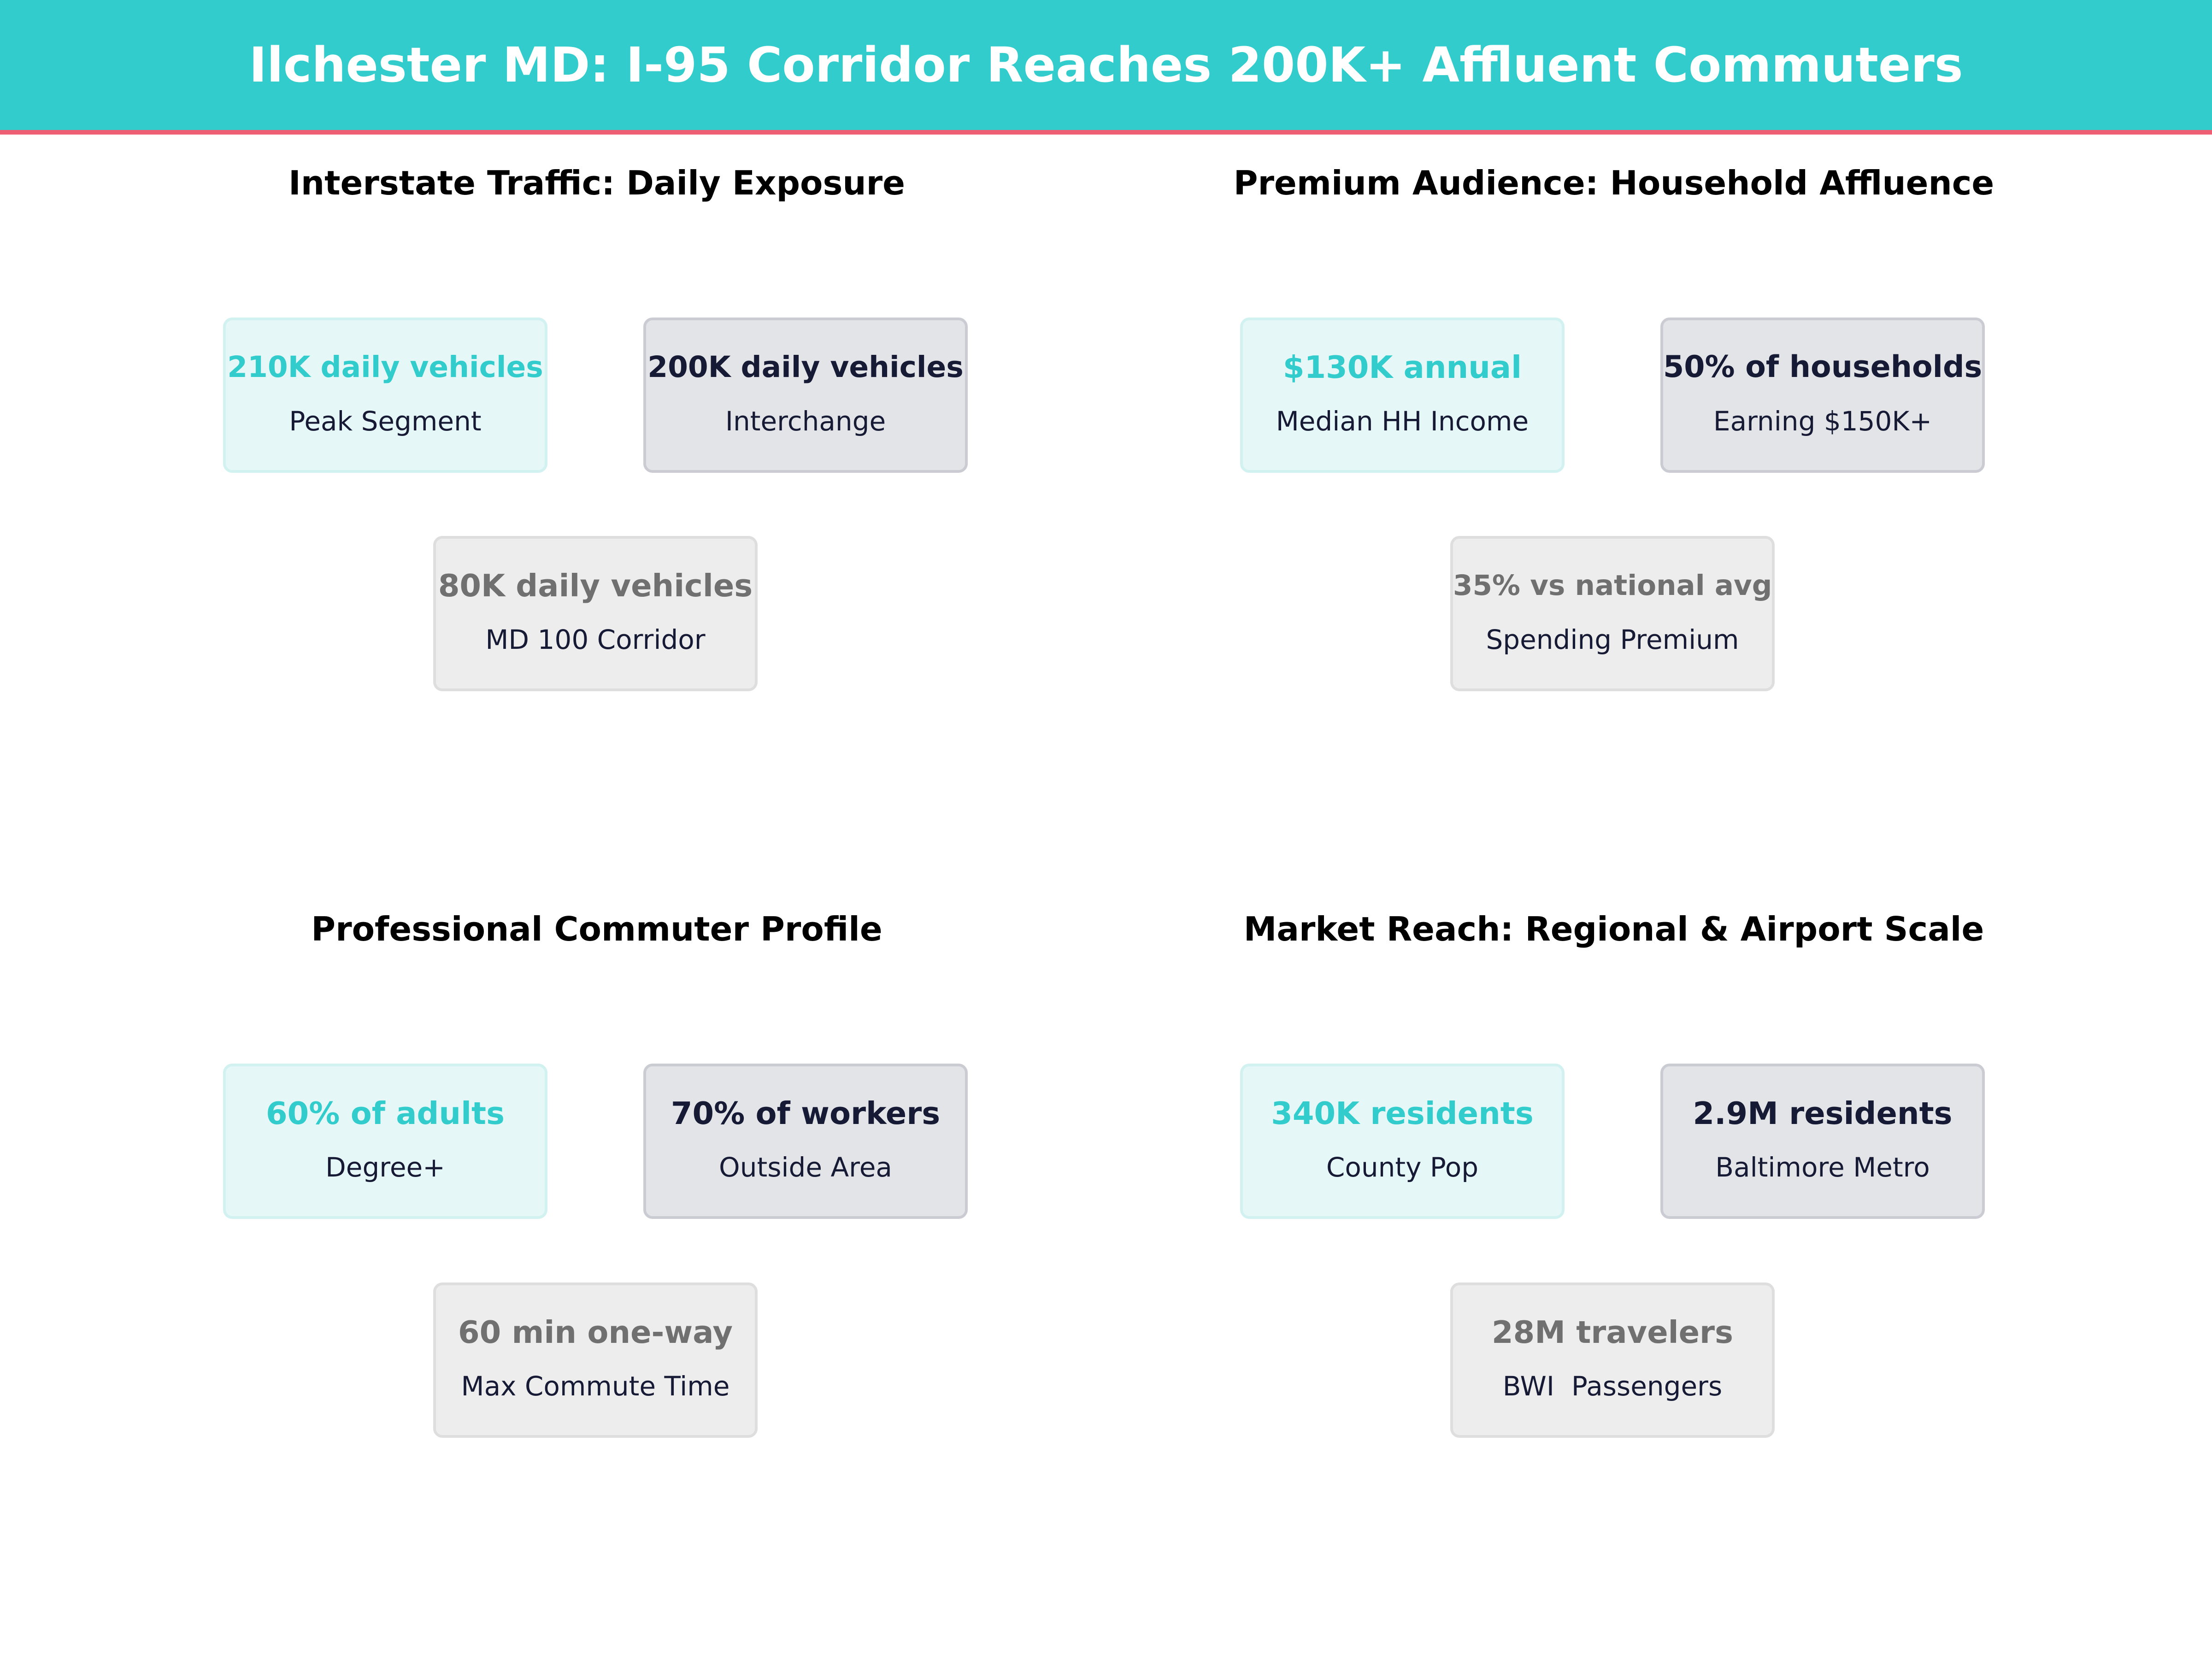  I want to click on stat-card: 70% of workers Outside Area, so click(805, 1141).